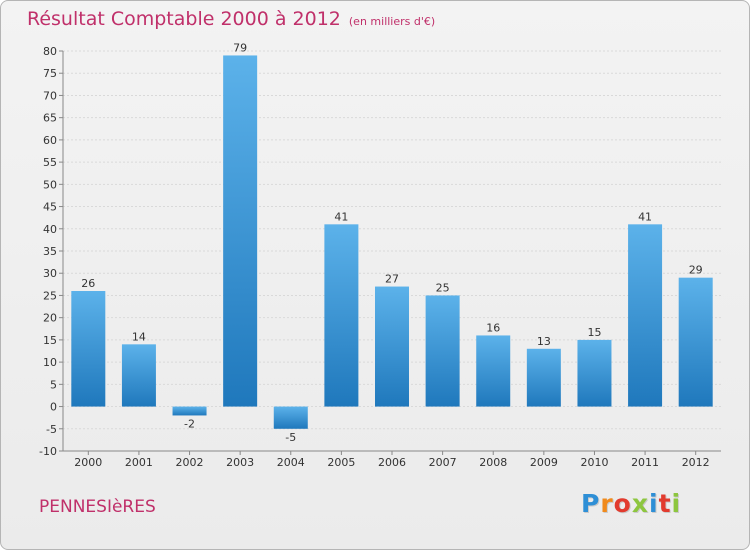  Describe the element at coordinates (594, 462) in the screenshot. I see `x-tick-label: 2010` at that location.